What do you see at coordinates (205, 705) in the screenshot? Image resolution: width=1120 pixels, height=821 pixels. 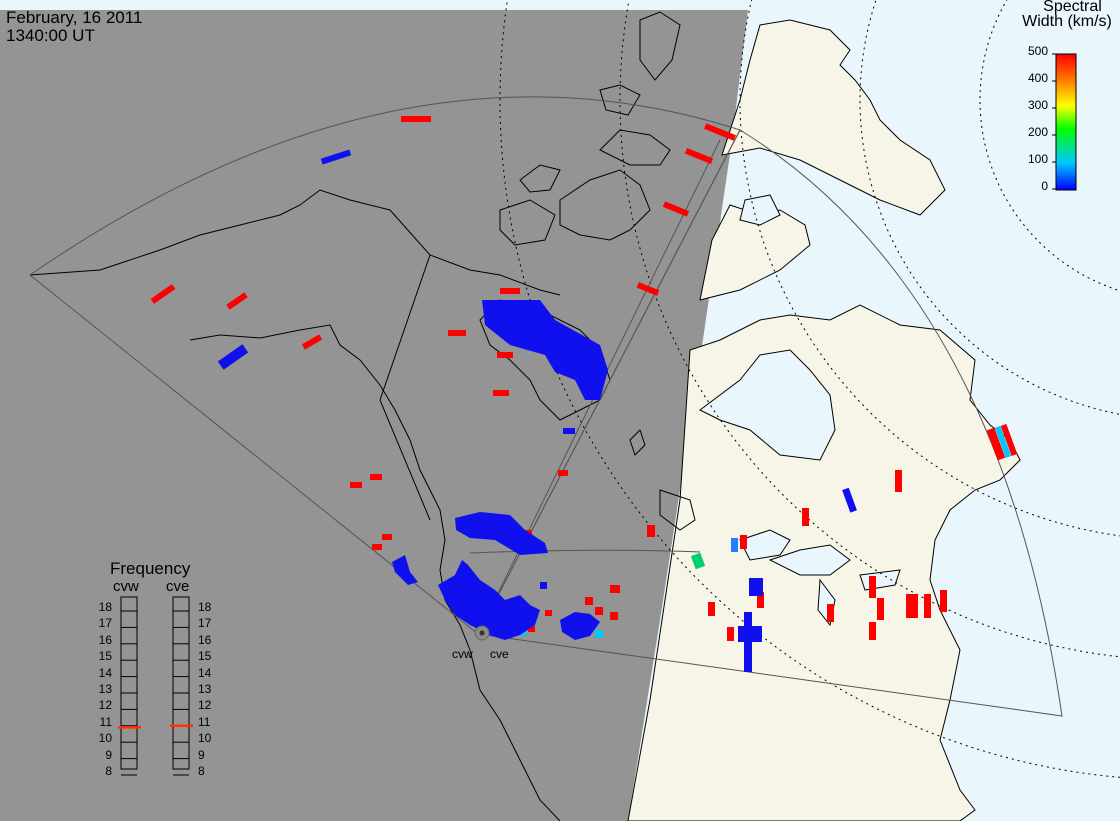 I see `frequency-tick-right: 12` at bounding box center [205, 705].